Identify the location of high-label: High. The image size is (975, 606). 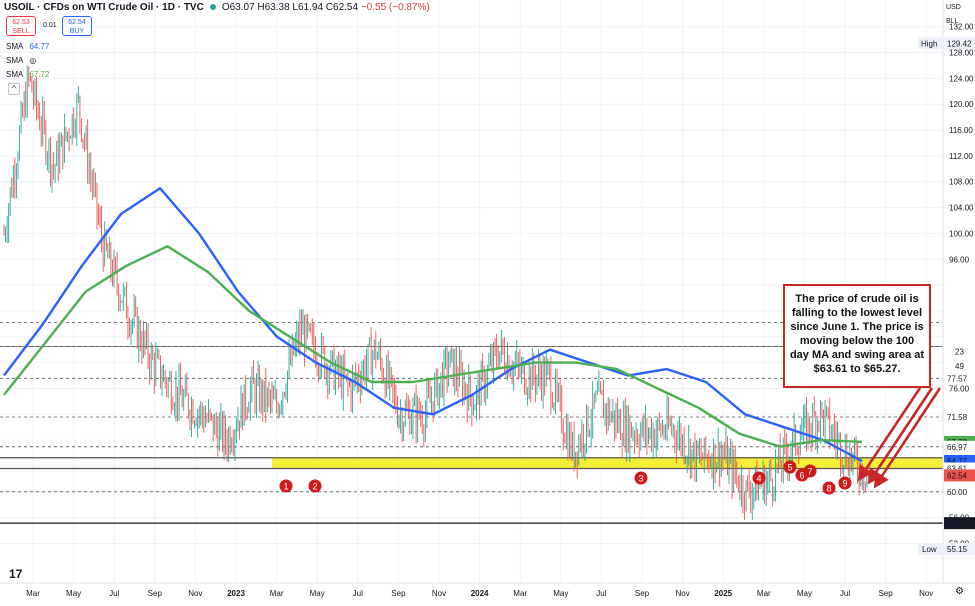
(929, 43).